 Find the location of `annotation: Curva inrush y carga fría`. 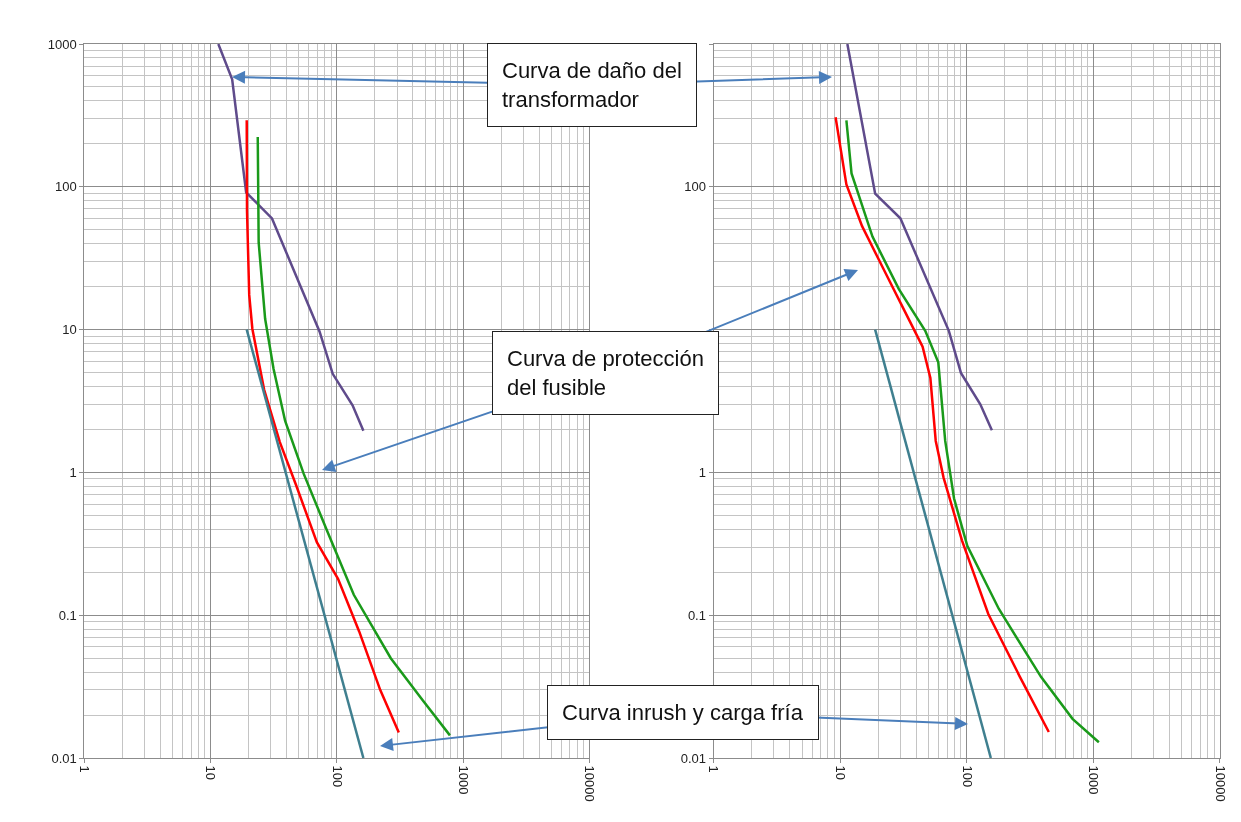

annotation: Curva inrush y carga fría is located at coordinates (683, 712).